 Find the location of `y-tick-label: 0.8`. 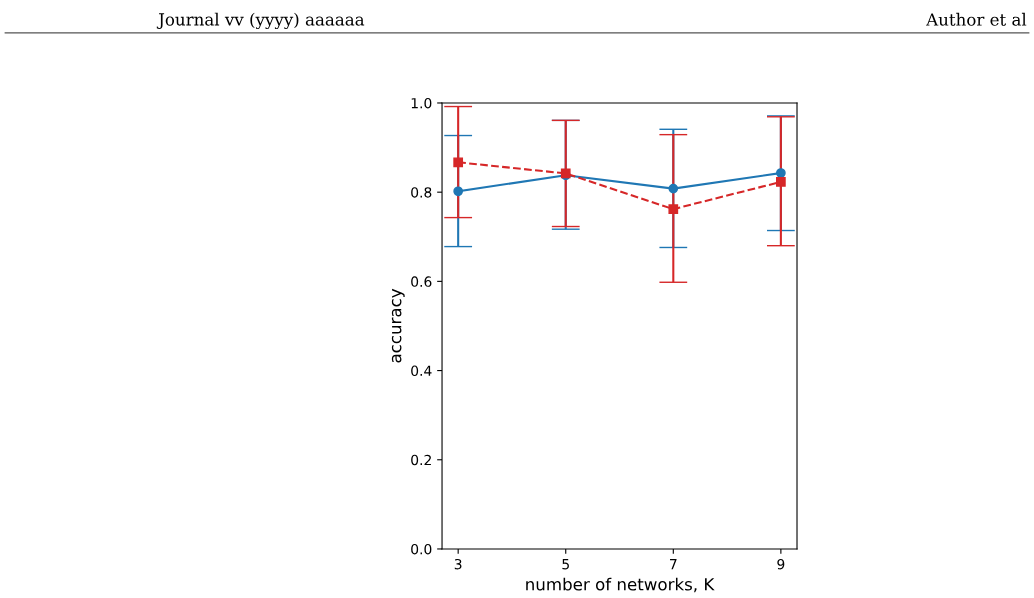

y-tick-label: 0.8 is located at coordinates (421, 192).